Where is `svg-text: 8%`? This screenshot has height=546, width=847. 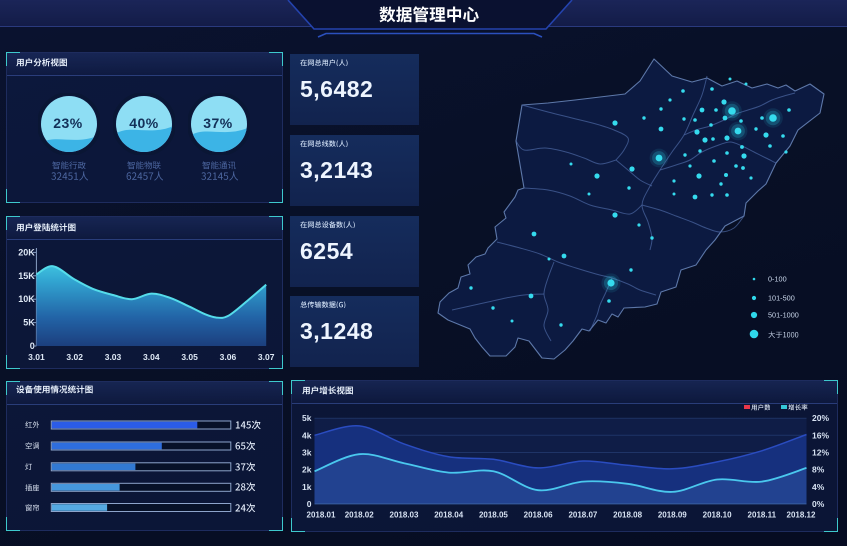
svg-text: 8% is located at coordinates (818, 470).